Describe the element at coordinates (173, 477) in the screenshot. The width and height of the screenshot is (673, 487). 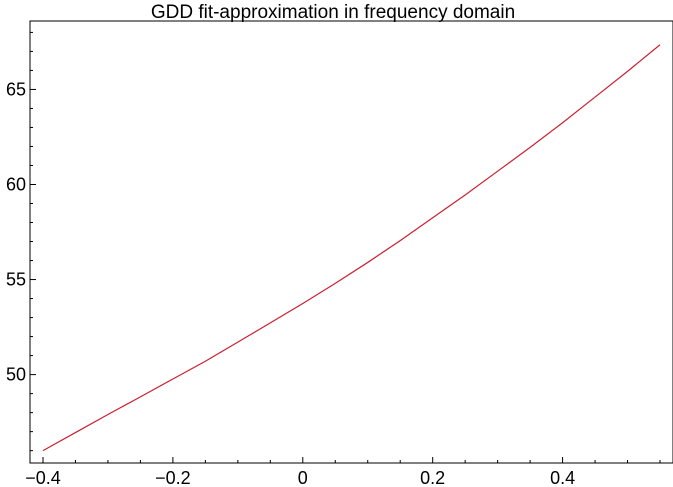
I see `x-tick-label: −0.2` at that location.